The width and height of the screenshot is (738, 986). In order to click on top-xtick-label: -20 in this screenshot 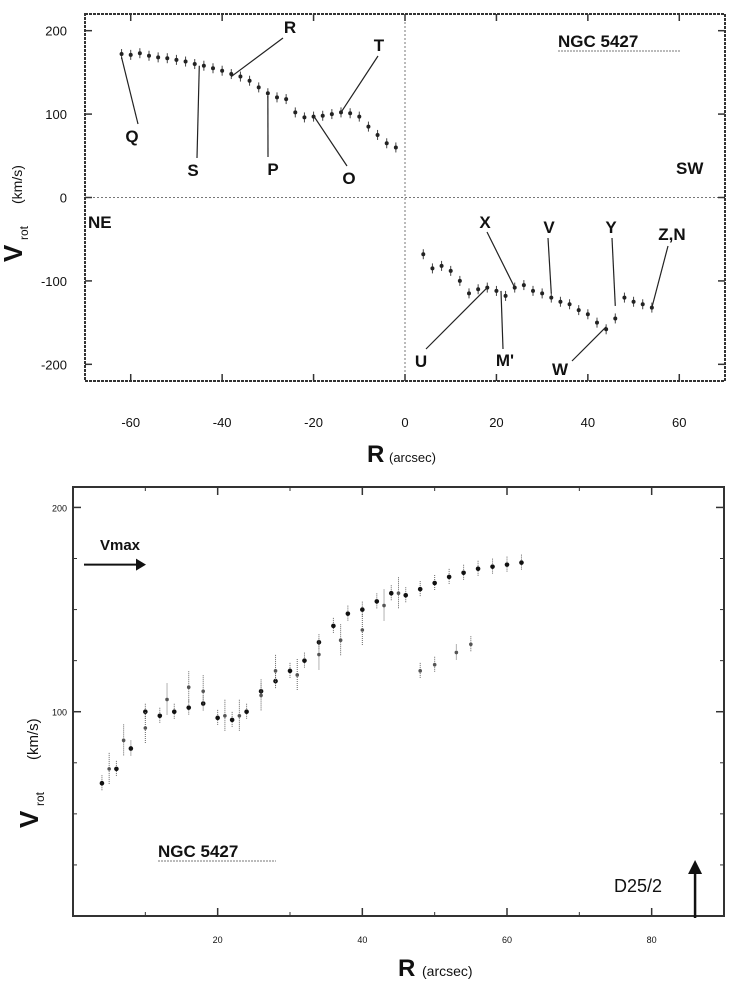, I will do `click(313, 422)`.